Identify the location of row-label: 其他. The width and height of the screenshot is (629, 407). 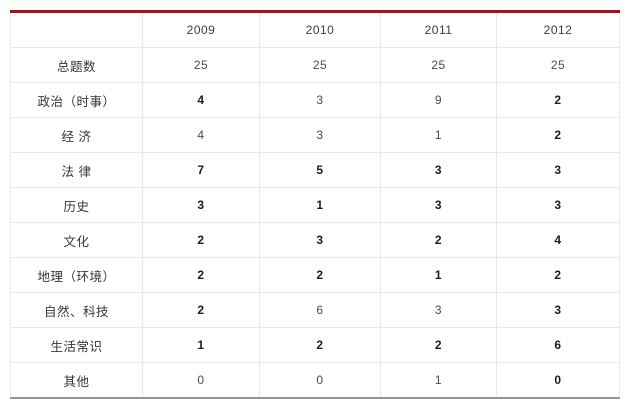
(76, 380).